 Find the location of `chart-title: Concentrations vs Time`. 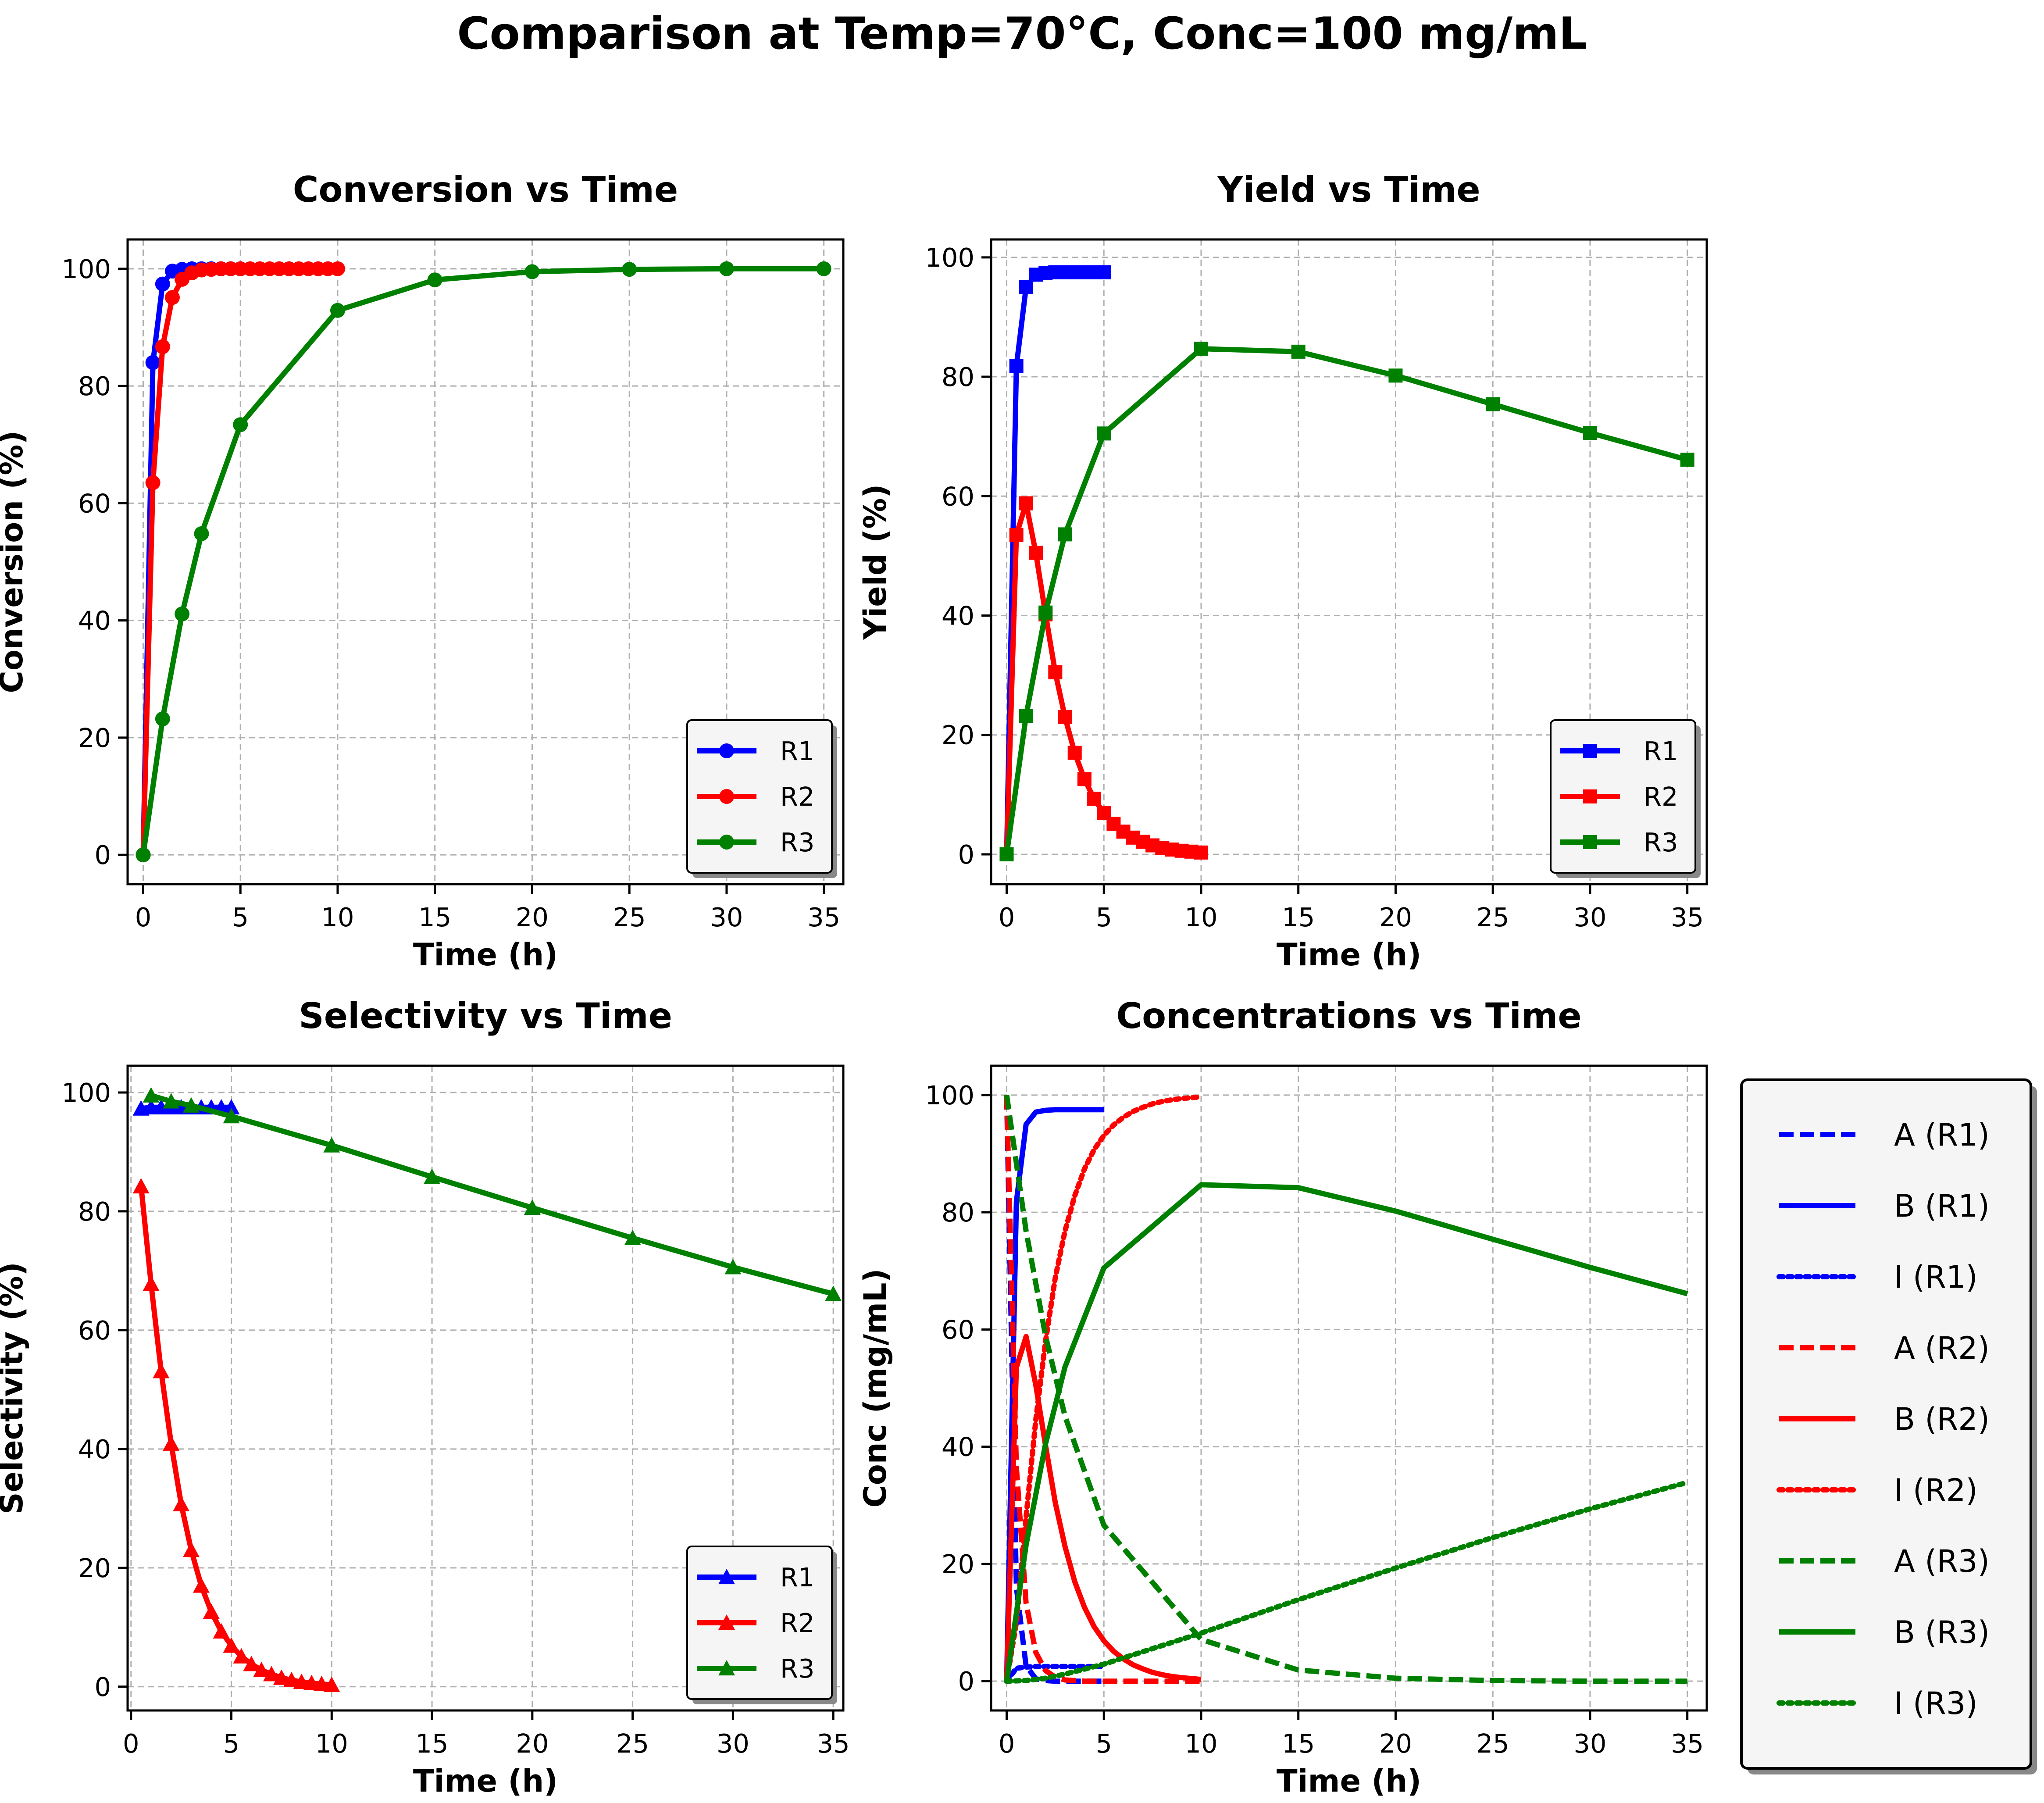

chart-title: Concentrations vs Time is located at coordinates (1348, 1016).